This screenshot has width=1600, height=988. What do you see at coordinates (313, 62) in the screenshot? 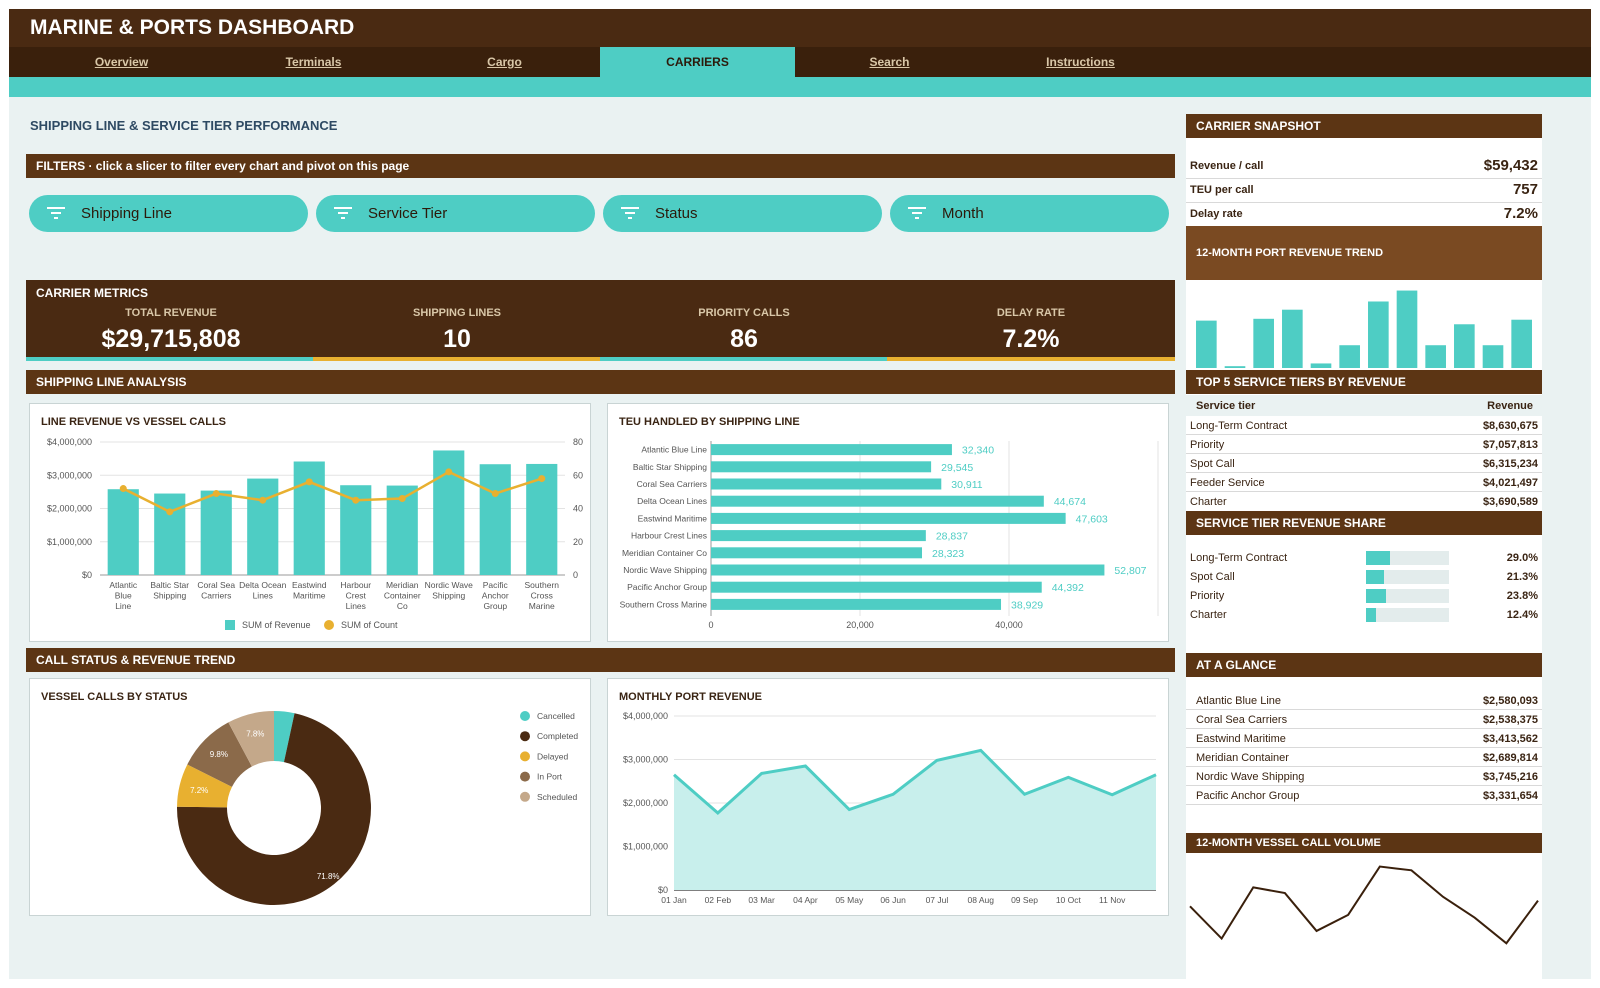
I see `tab-terminals: Terminals` at bounding box center [313, 62].